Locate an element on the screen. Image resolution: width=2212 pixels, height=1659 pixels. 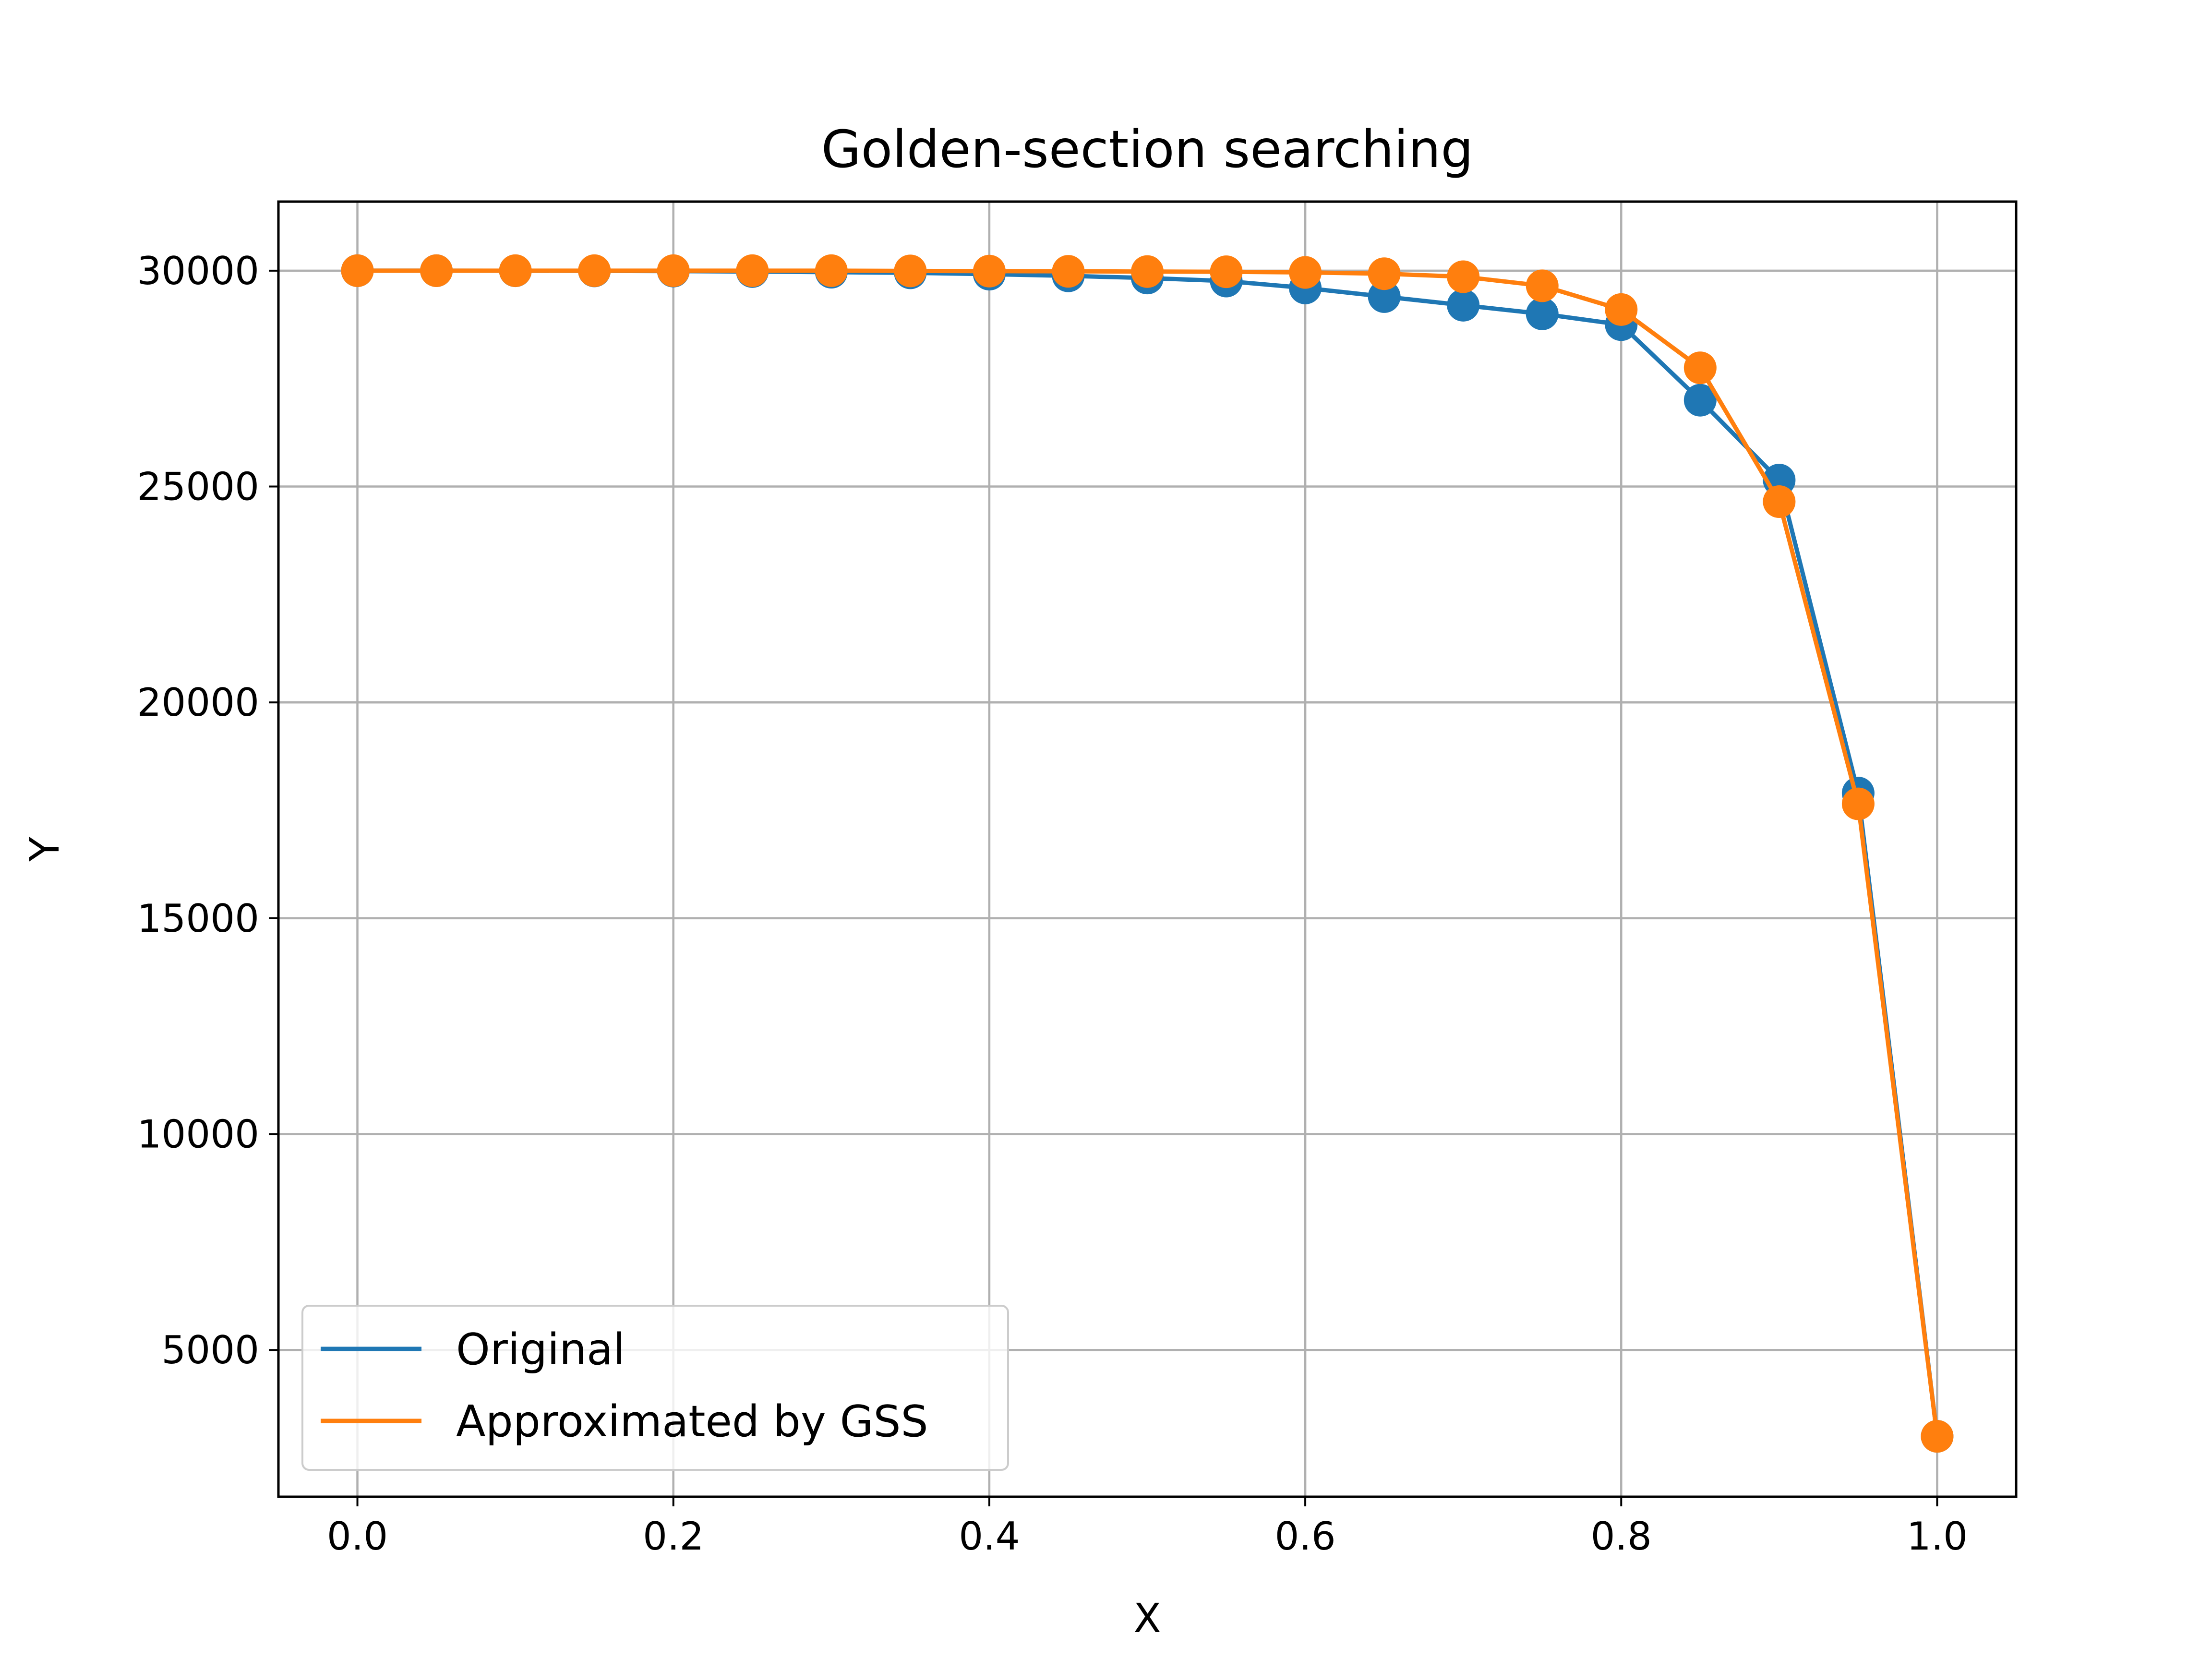
legend-box is located at coordinates (655, 1388).